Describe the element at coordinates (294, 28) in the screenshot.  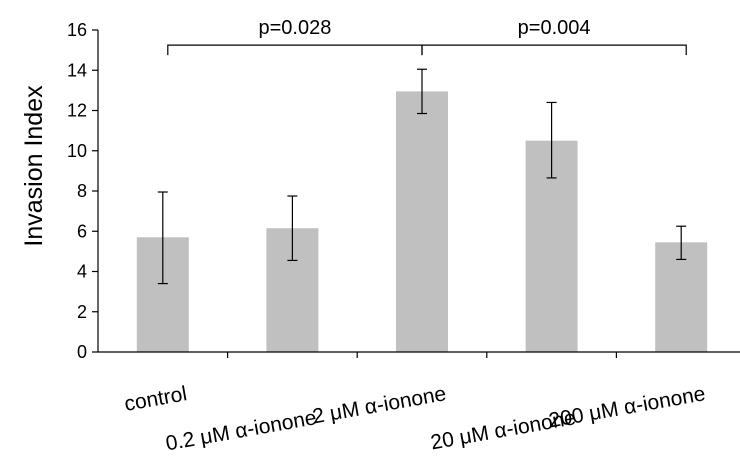
I see `p-value-label-0: p=0.028` at that location.